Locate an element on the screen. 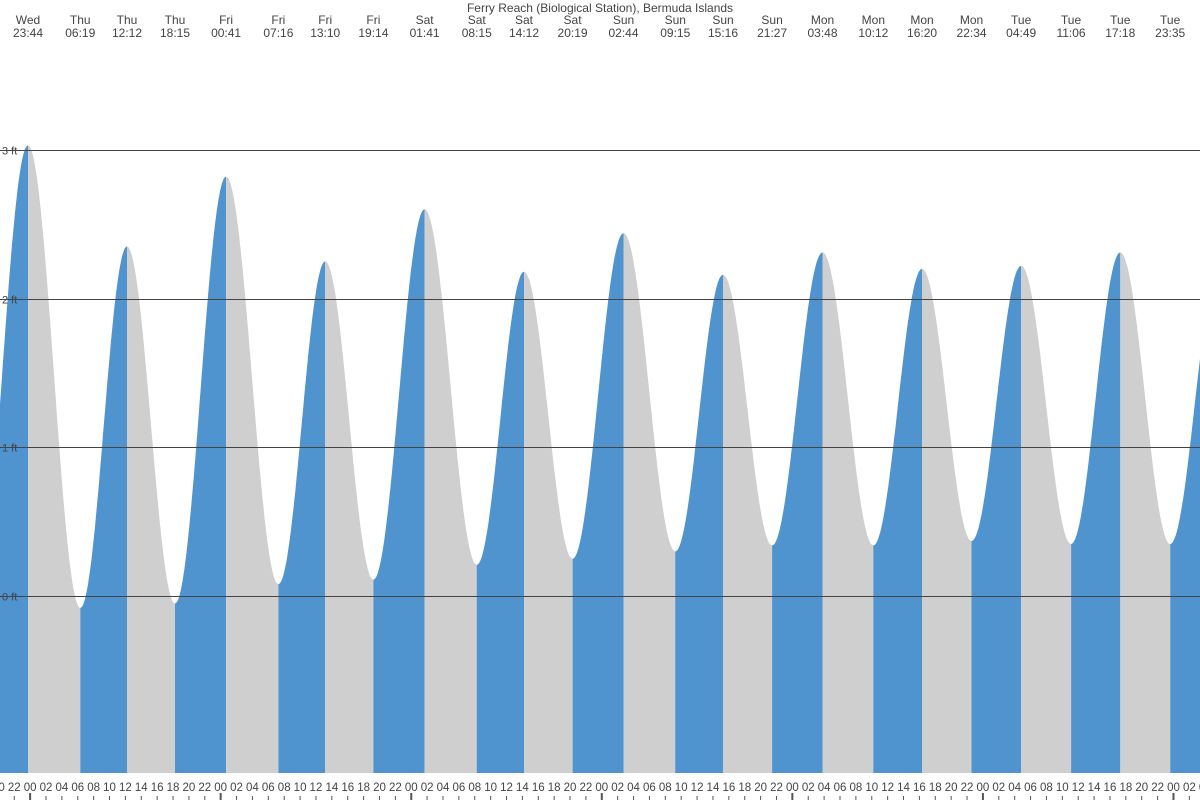  event-time-label: 10:12 is located at coordinates (873, 33).